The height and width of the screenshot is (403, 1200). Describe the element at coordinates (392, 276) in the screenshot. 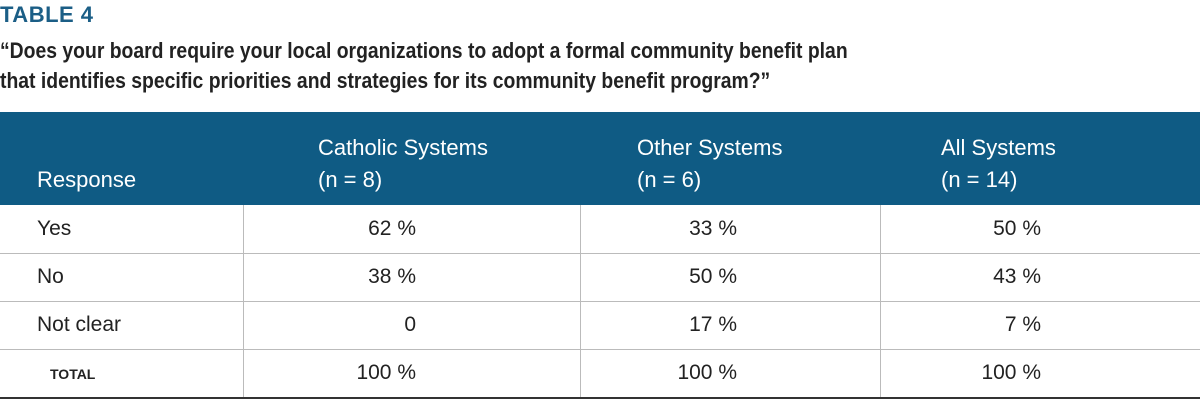

I see `value-cell: 38 %` at that location.